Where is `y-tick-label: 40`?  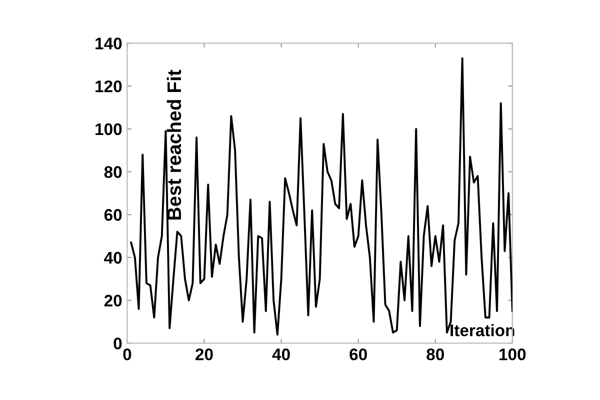
y-tick-label: 40 is located at coordinates (113, 258).